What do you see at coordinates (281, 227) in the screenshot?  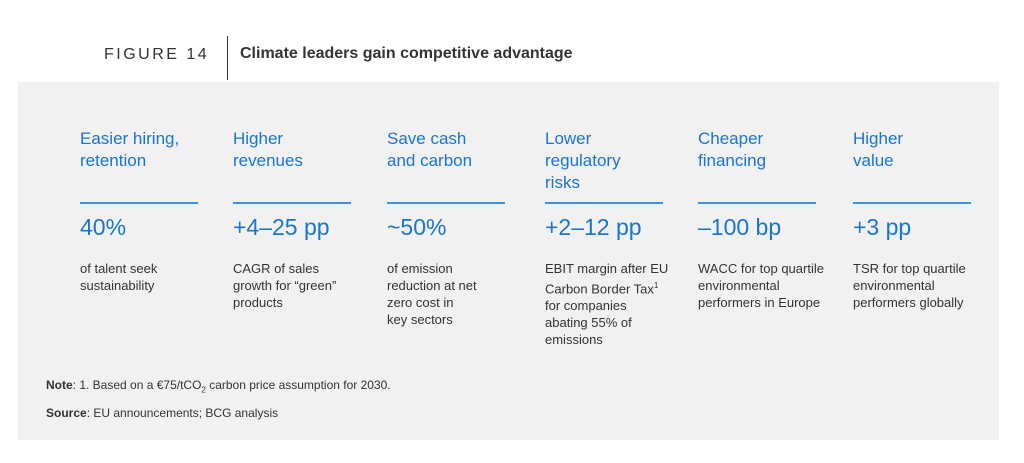 I see `column-value: +4–25 pp` at bounding box center [281, 227].